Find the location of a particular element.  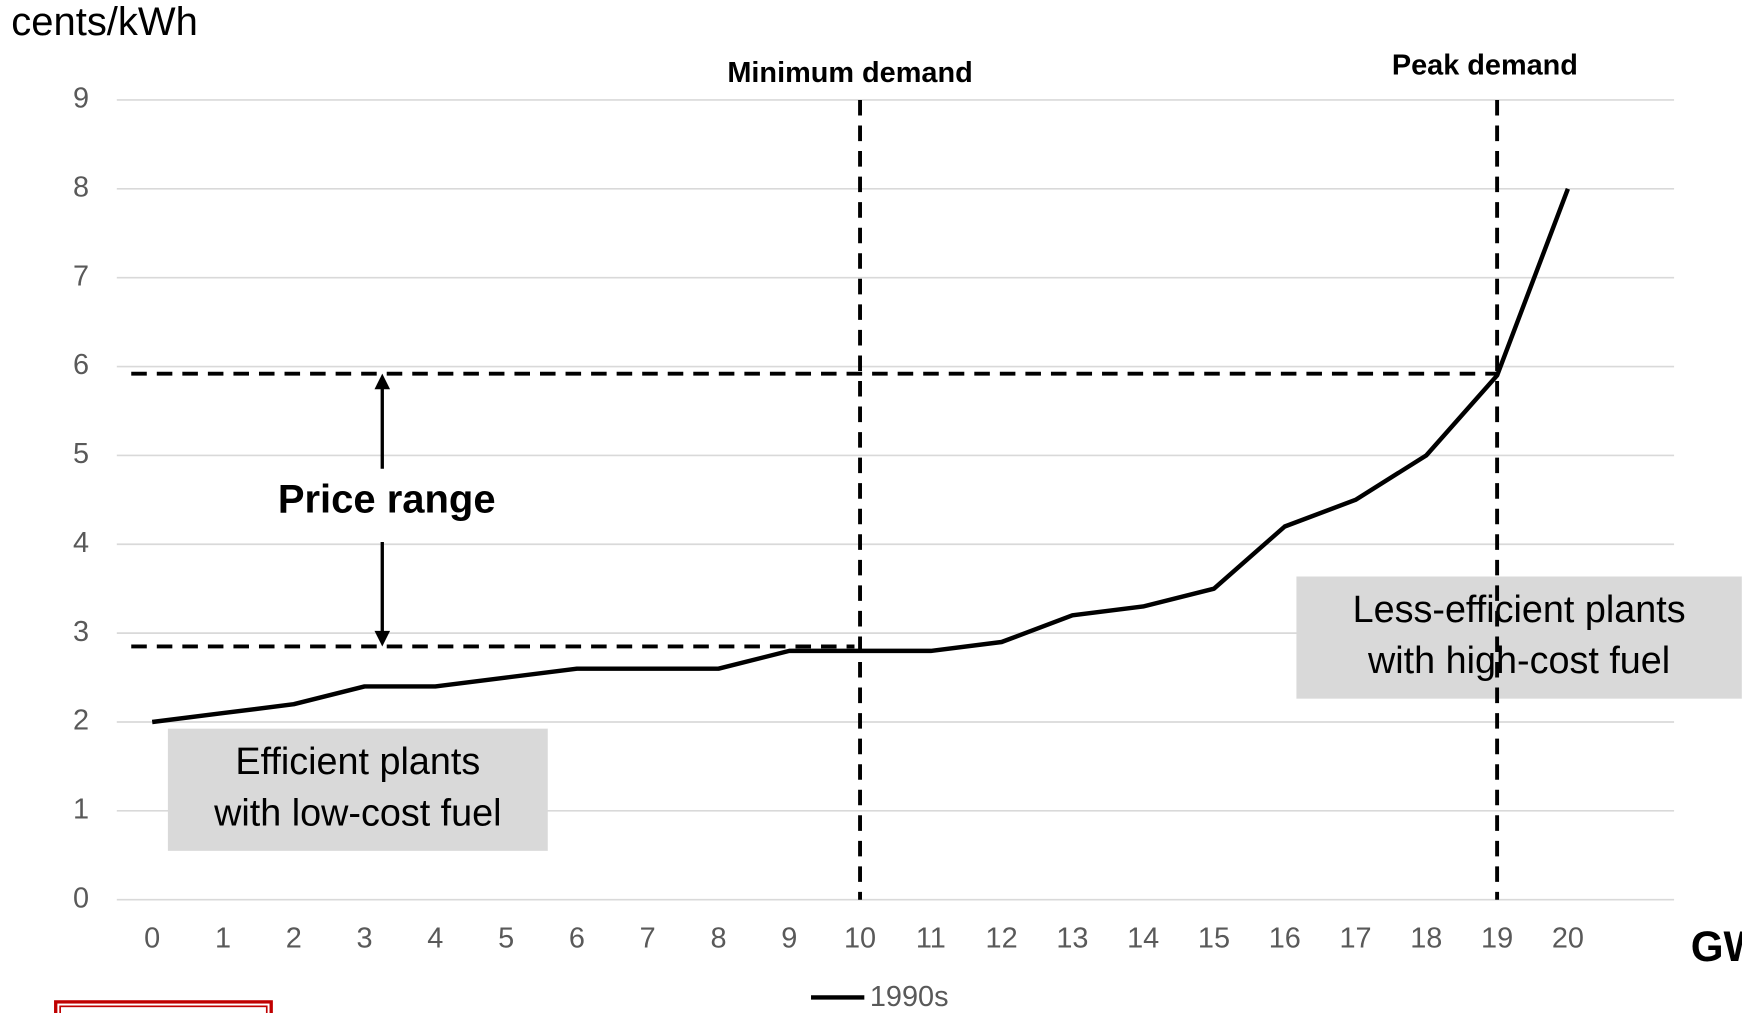

annotation-text: Efficient plants is located at coordinates (357, 762).